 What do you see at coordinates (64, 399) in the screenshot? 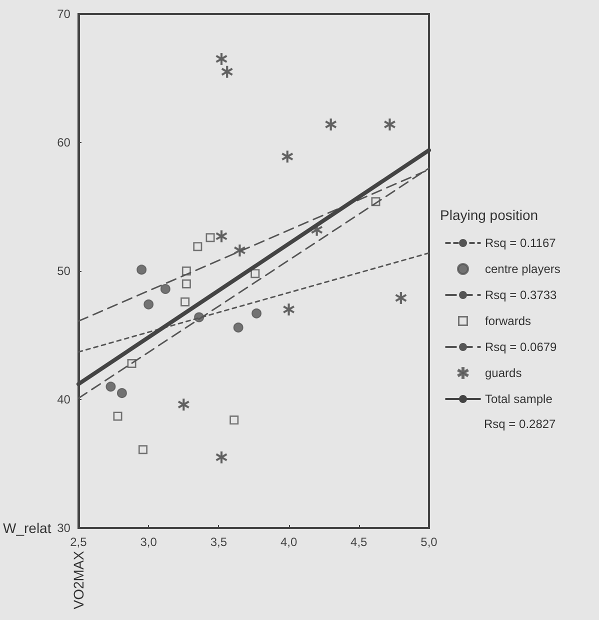
I see `y-tick-label: 40` at bounding box center [64, 399].